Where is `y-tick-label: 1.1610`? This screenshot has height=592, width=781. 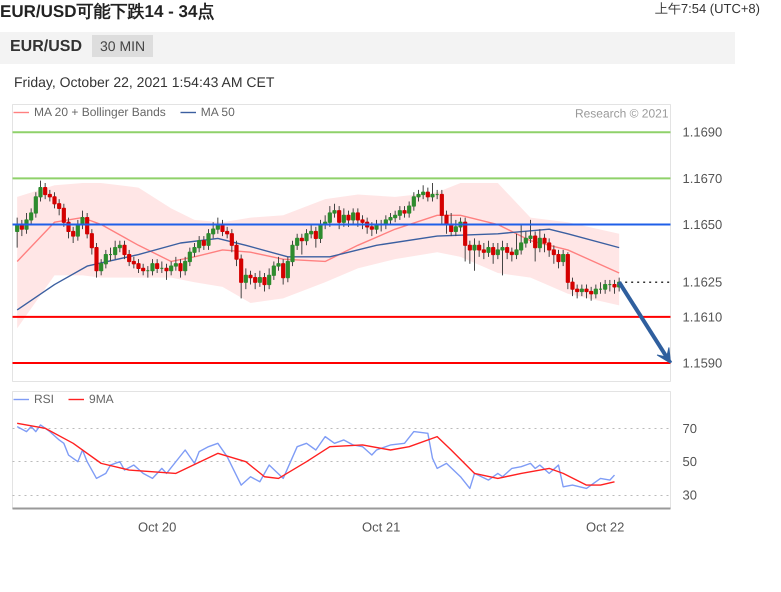 y-tick-label: 1.1610 is located at coordinates (702, 316).